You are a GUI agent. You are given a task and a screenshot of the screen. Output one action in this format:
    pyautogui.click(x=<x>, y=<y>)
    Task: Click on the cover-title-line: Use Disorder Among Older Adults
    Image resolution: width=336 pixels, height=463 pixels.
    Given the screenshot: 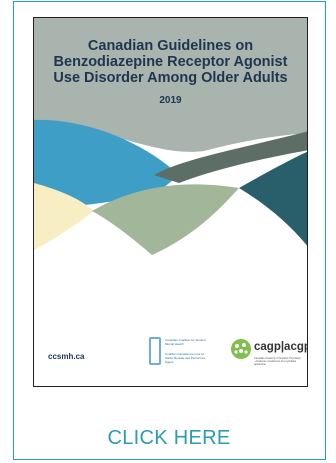 What is the action you would take?
    pyautogui.click(x=170, y=78)
    